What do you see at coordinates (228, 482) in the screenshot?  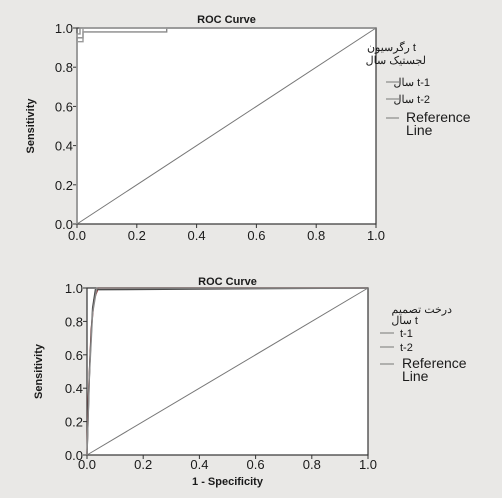 I see `x-axis-label: 1 - Specificity` at bounding box center [228, 482].